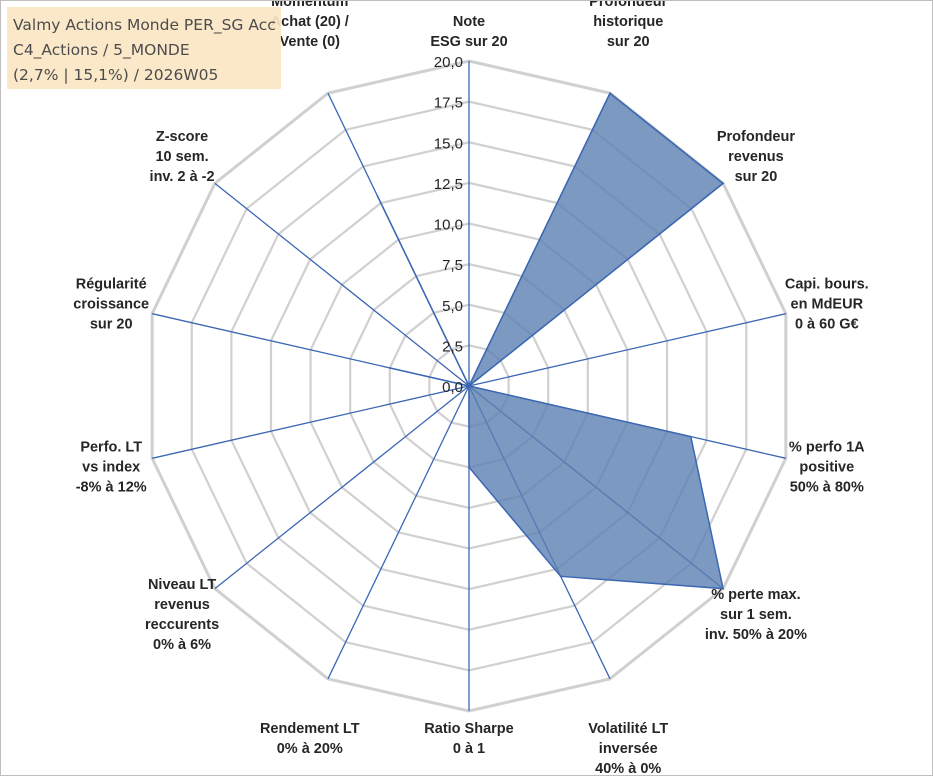 The width and height of the screenshot is (933, 776). I want to click on axis-label-12: Z-score 10 sem. inv. 2 à -2, so click(182, 157).